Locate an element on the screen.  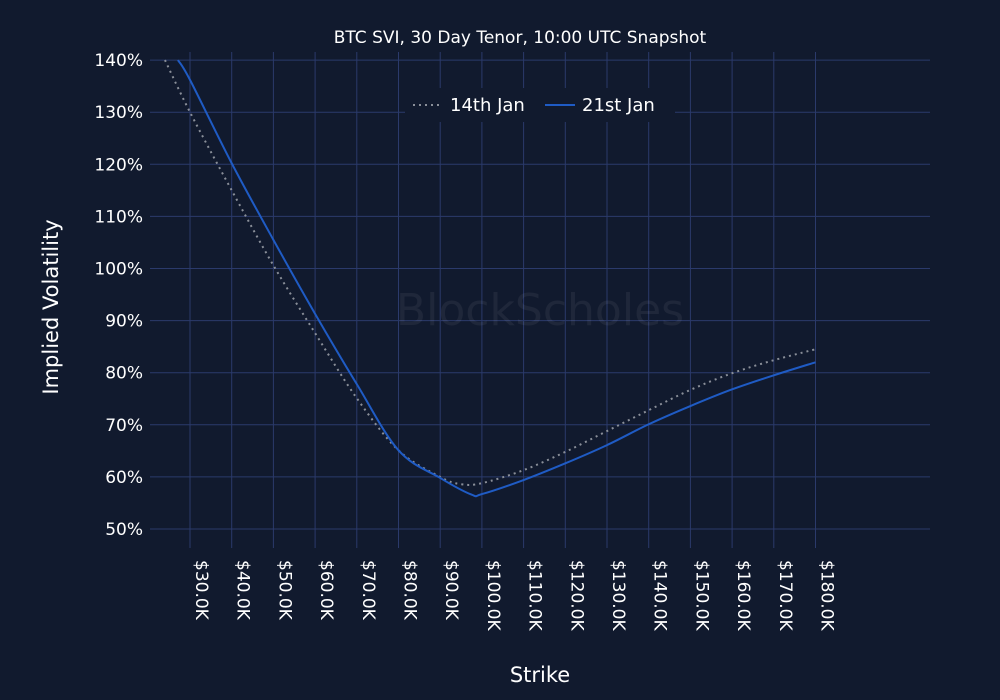
legend-label-14th-jan: 14th Jan is located at coordinates (487, 105).